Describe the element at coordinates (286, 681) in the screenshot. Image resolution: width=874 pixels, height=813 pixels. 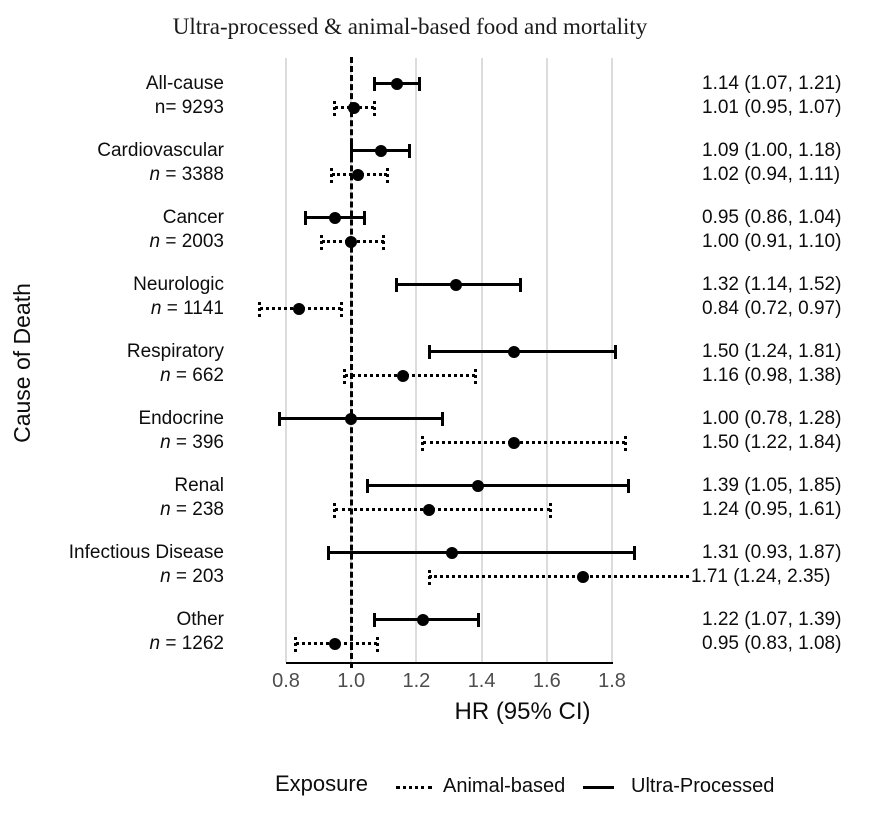
I see `x-tick-label-0.8: 0.8` at that location.